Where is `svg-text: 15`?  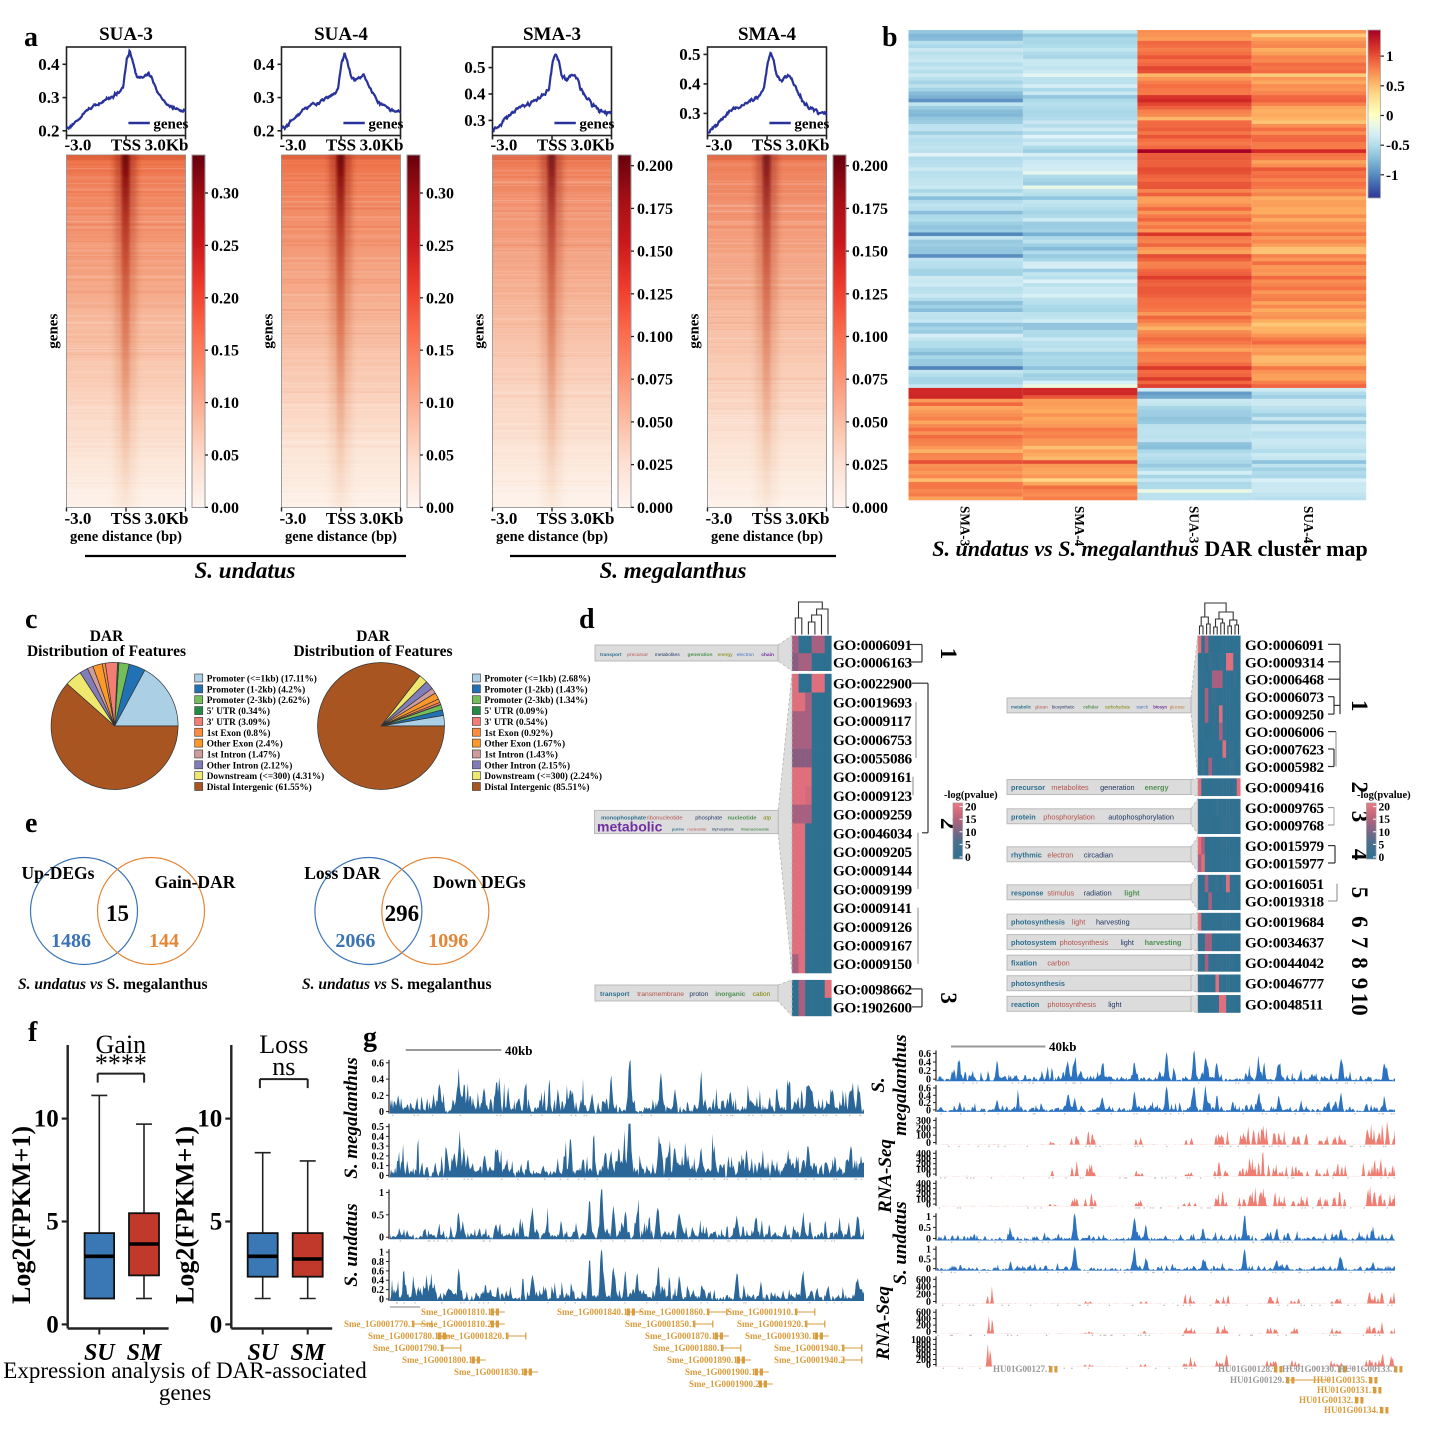 svg-text: 15 is located at coordinates (1385, 820).